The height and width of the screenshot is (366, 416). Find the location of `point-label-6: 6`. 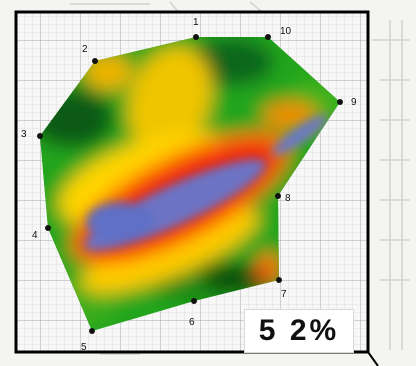

point-label-6: 6 is located at coordinates (192, 322).